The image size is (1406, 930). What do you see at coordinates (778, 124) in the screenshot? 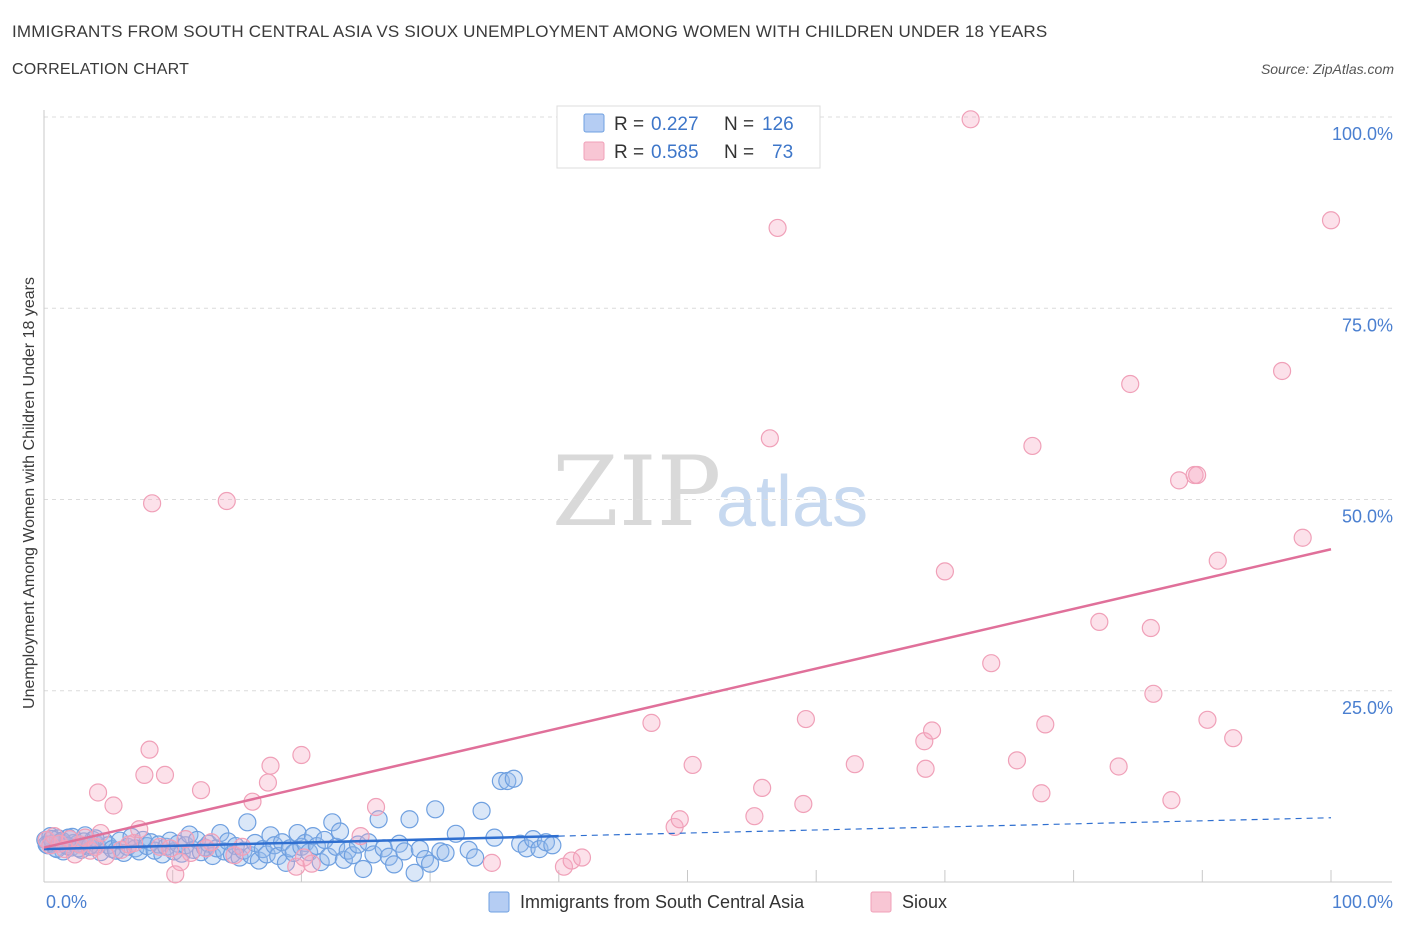
I see `legend-n-value-0: 126` at bounding box center [778, 124].